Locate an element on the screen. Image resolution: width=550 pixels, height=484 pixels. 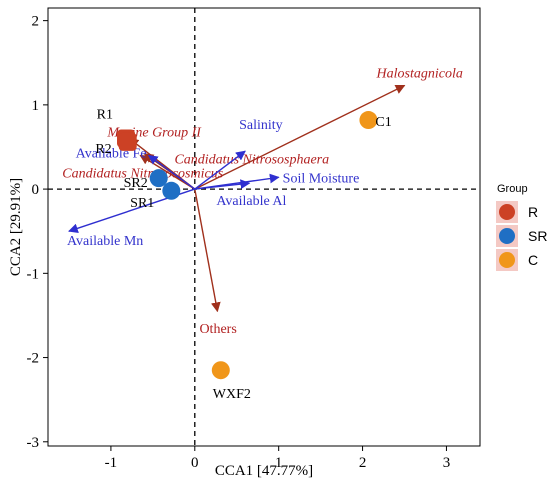
y-tick-label: 1 is located at coordinates (36, 106).